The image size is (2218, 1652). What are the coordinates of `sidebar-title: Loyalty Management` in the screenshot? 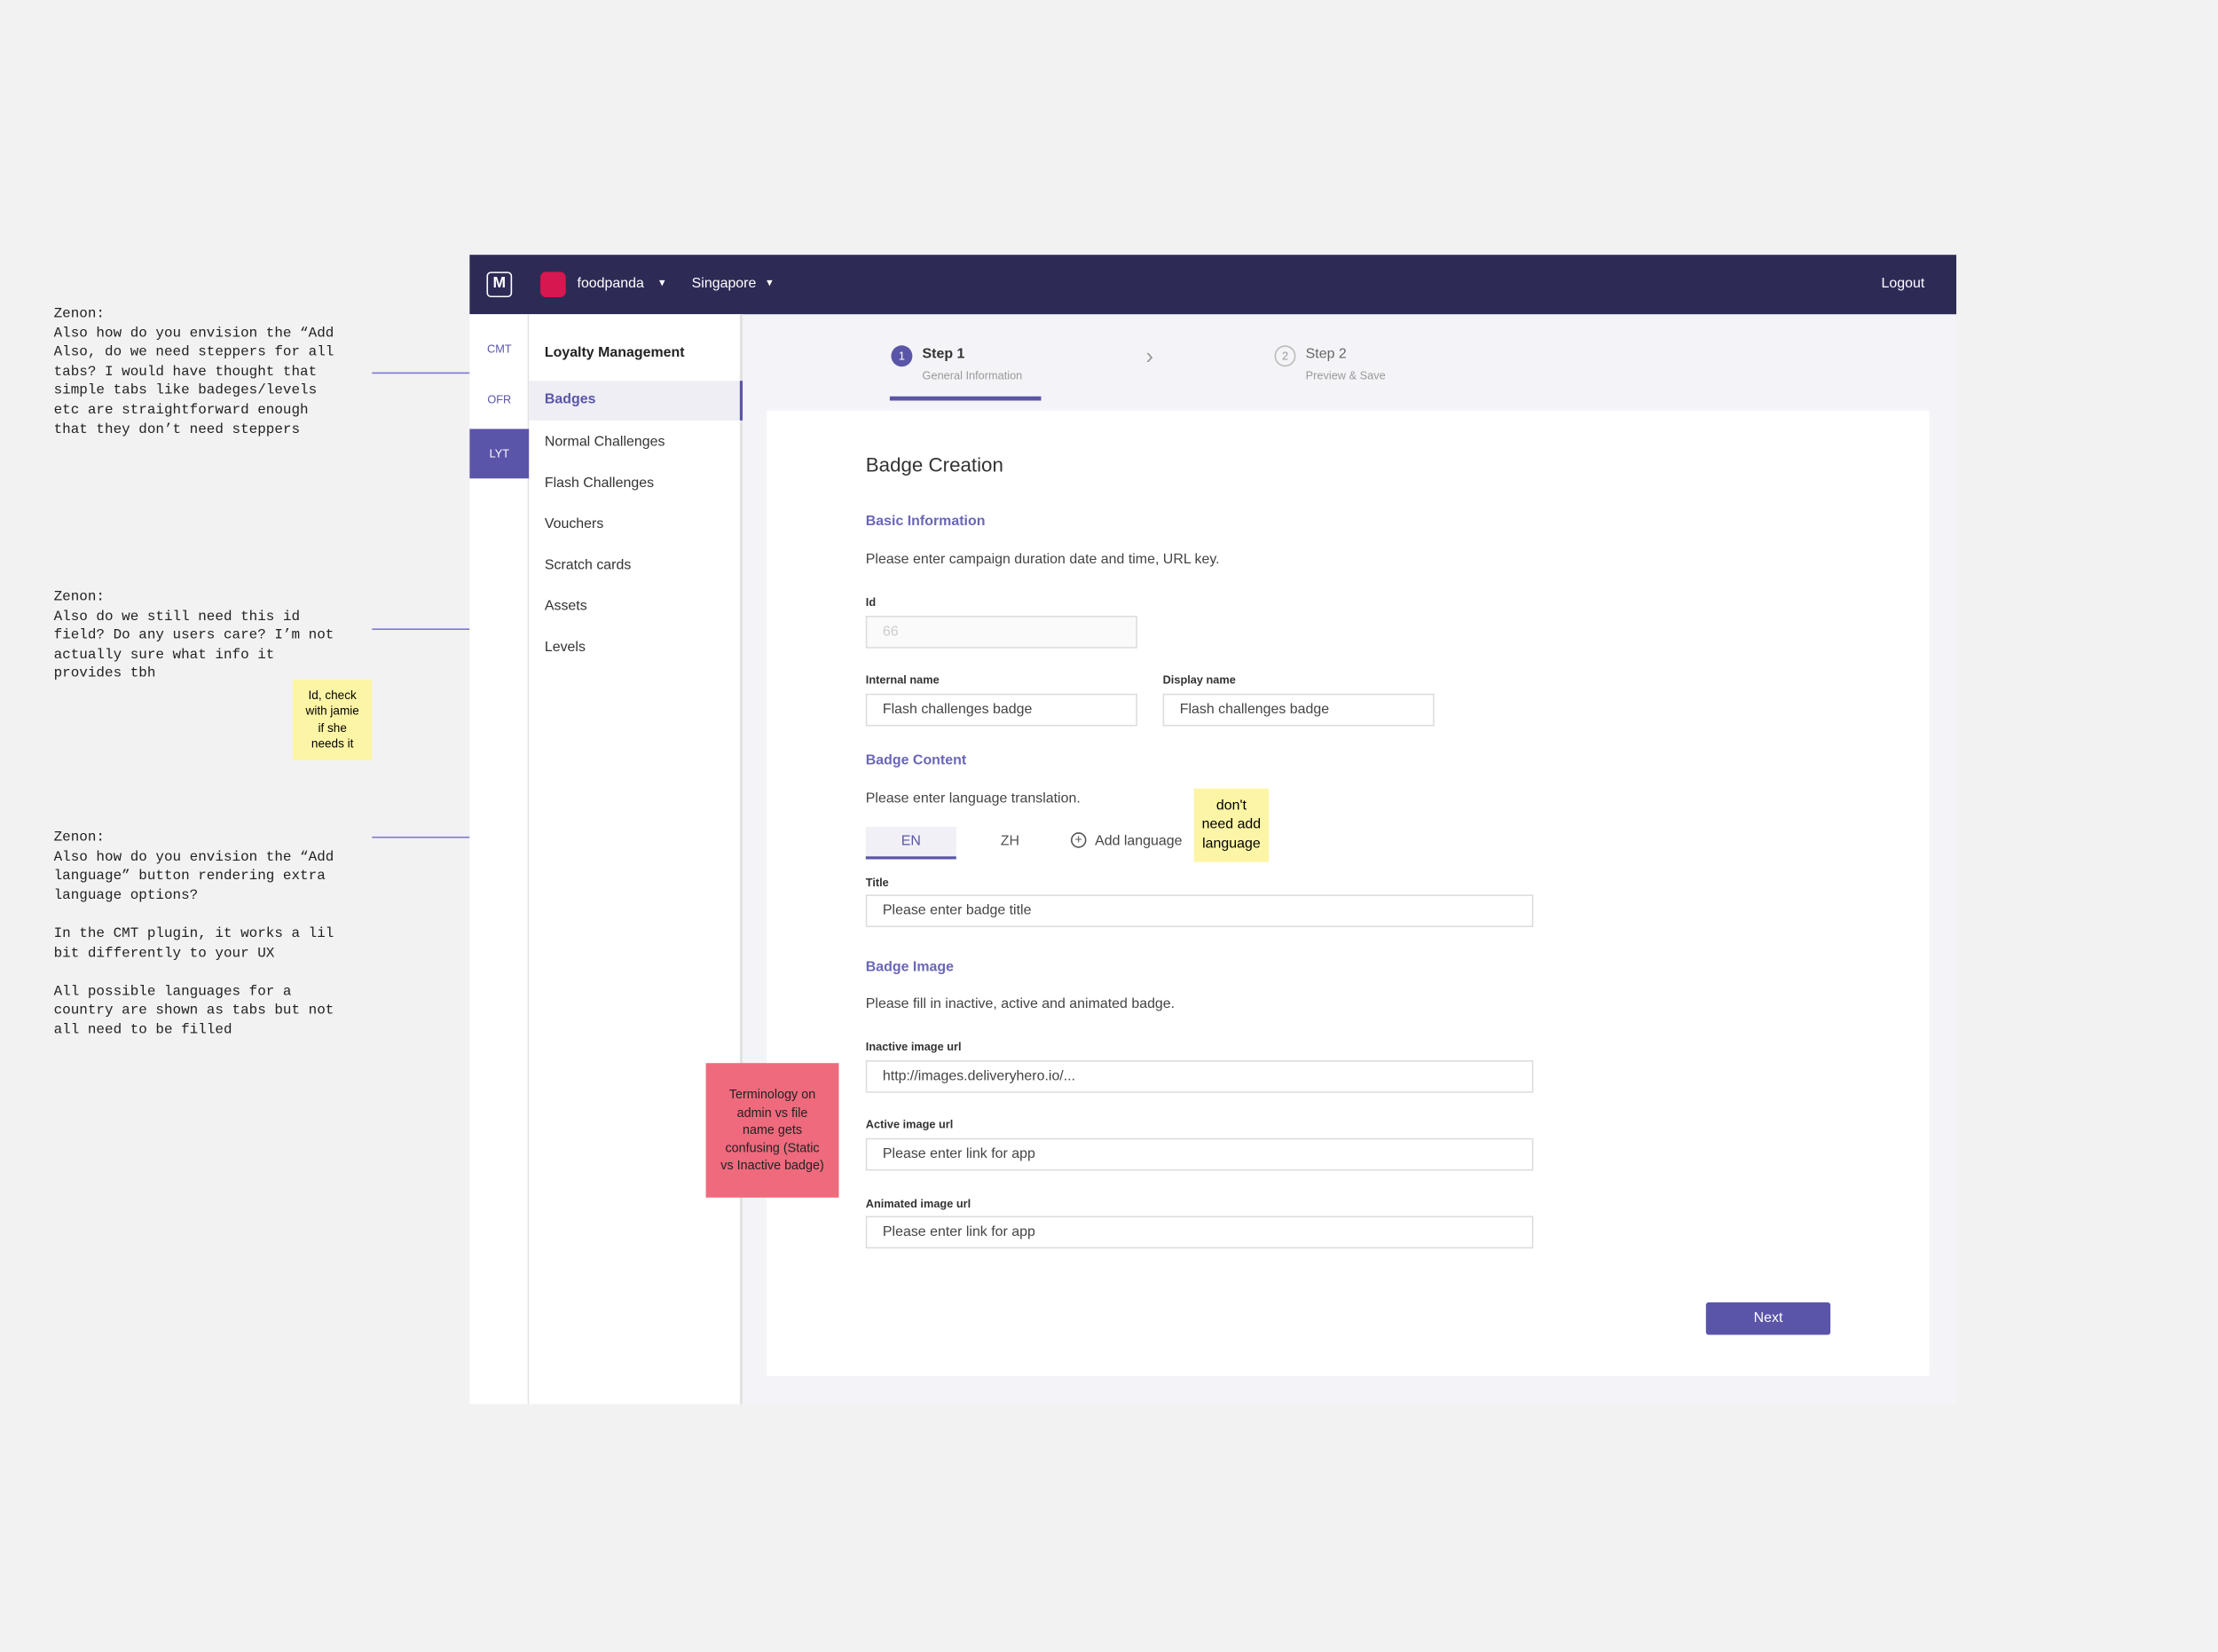 It's located at (614, 353).